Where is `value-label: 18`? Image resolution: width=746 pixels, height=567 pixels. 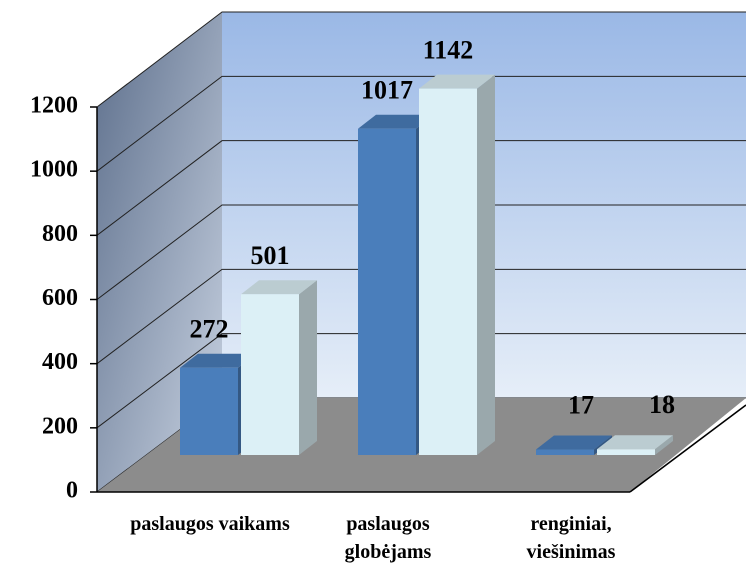 value-label: 18 is located at coordinates (662, 404).